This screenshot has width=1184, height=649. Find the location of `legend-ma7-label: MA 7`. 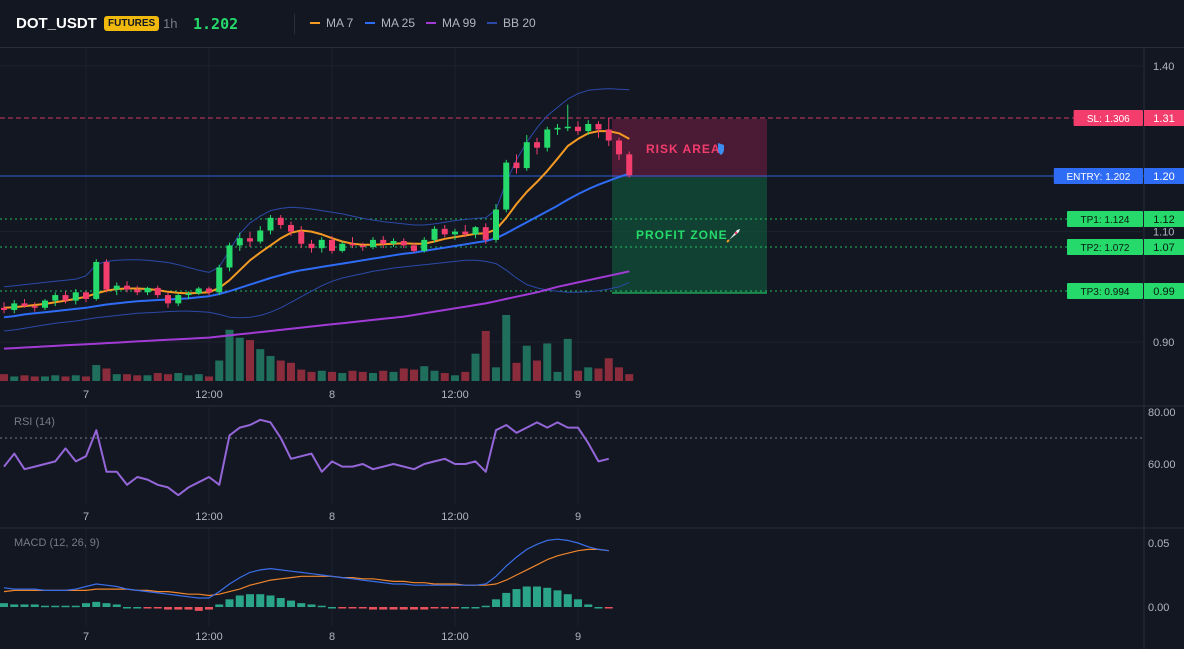

legend-ma7-label: MA 7 is located at coordinates (340, 23).